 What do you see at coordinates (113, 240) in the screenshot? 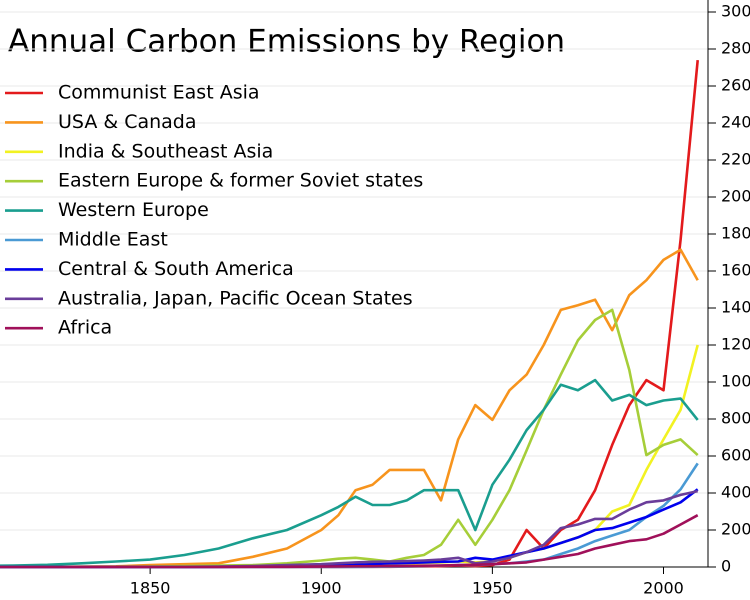
I see `legend-label: Middle East` at bounding box center [113, 240].